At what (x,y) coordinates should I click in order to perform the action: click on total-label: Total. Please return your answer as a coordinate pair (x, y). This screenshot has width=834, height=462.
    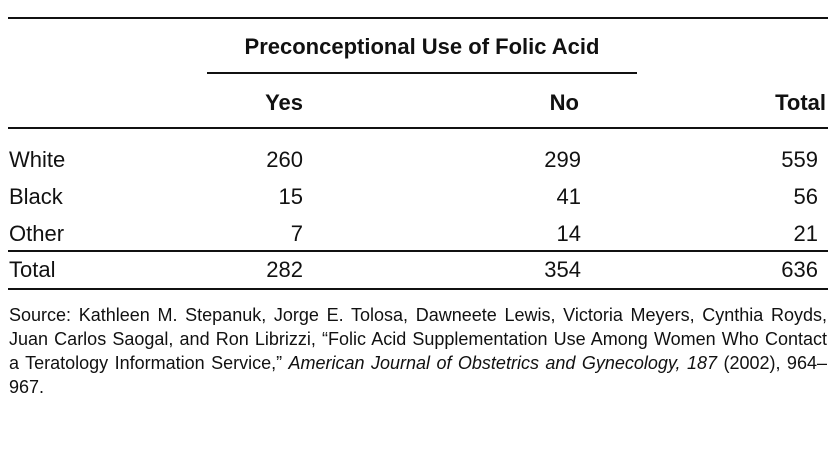
    Looking at the image, I should click on (32, 269).